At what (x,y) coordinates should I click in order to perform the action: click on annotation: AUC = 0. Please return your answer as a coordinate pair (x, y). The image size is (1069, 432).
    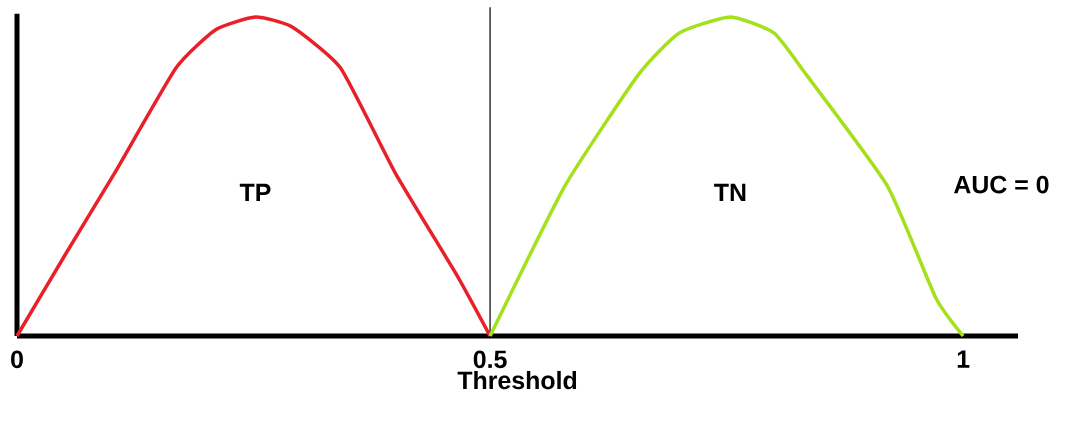
    Looking at the image, I should click on (1001, 184).